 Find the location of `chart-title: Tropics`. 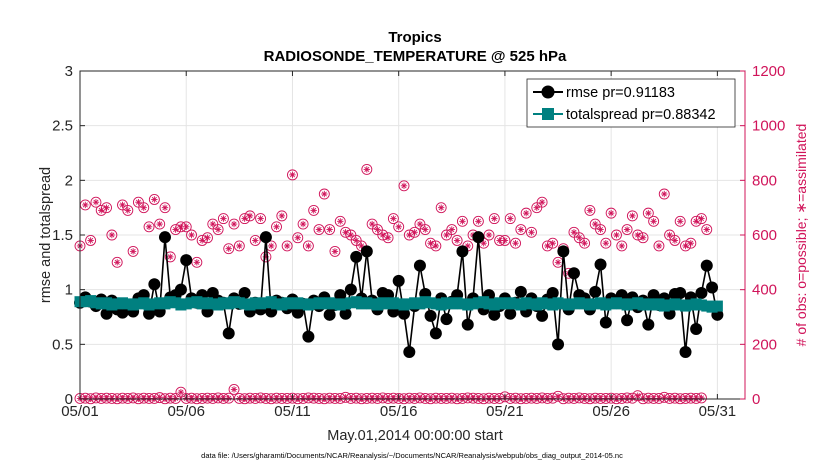

chart-title: Tropics is located at coordinates (414, 37).